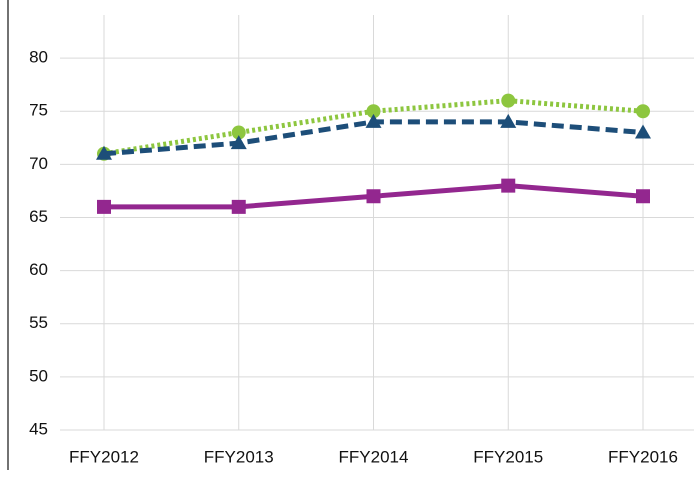 This screenshot has width=694, height=477. Describe the element at coordinates (239, 456) in the screenshot. I see `x-tick-label: FFY2013` at that location.